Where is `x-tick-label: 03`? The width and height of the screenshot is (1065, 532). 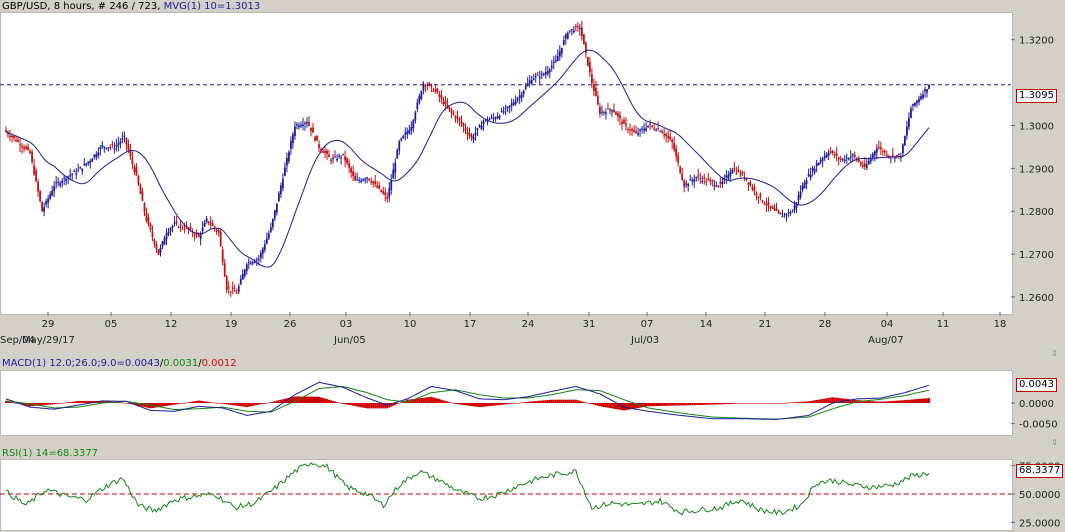 x-tick-label: 03 is located at coordinates (346, 324).